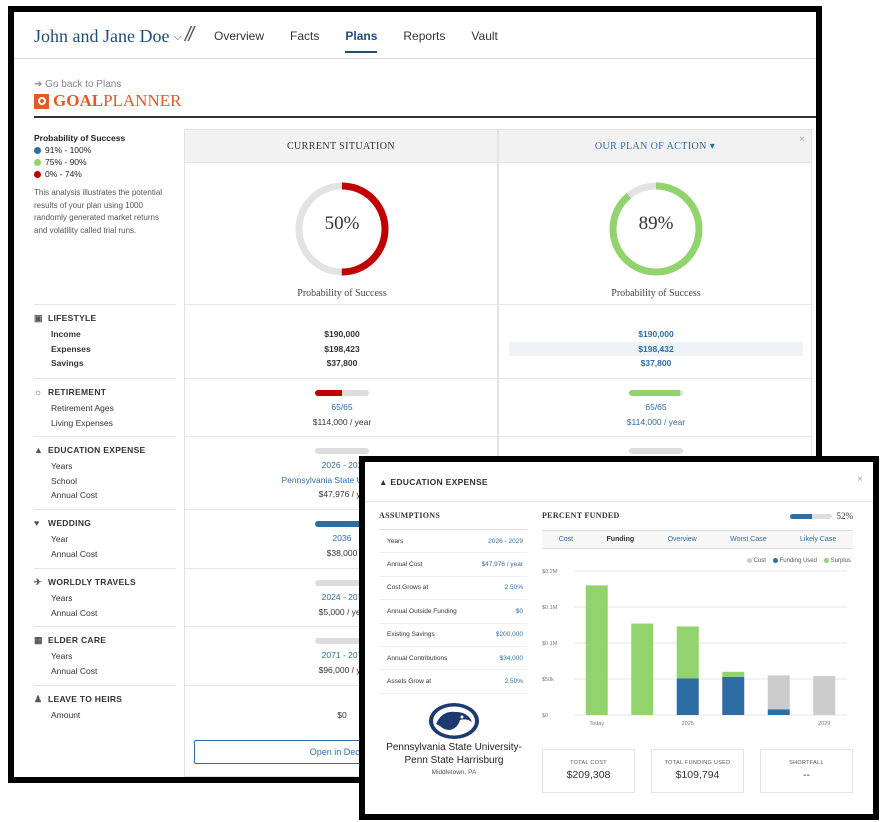 This screenshot has height=822, width=892. Describe the element at coordinates (64, 480) in the screenshot. I see `row-label: School` at that location.